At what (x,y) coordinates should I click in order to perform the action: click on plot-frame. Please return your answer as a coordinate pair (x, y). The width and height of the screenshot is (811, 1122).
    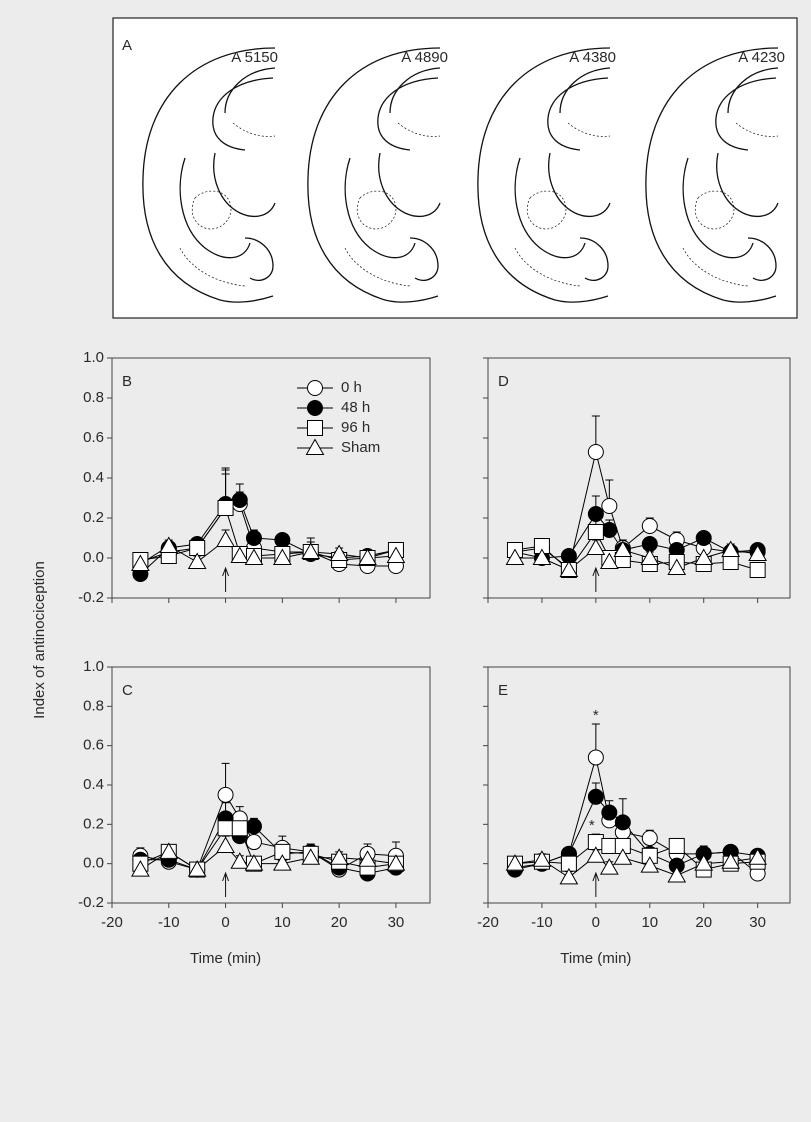
    Looking at the image, I should click on (271, 478).